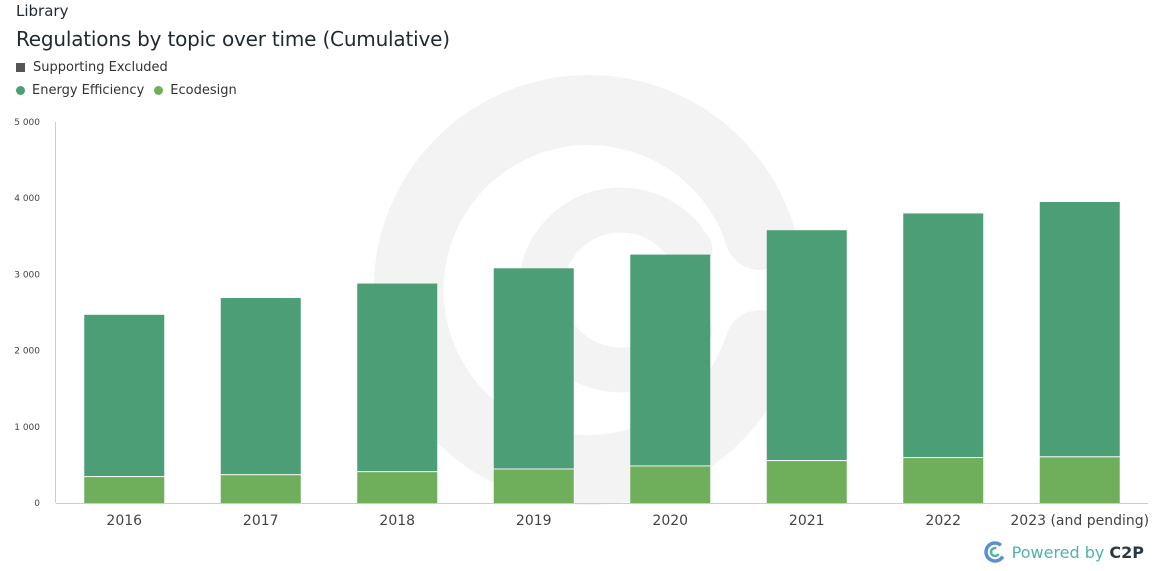 The height and width of the screenshot is (571, 1164). I want to click on legend-excluded: Supporting Excluded, so click(92, 67).